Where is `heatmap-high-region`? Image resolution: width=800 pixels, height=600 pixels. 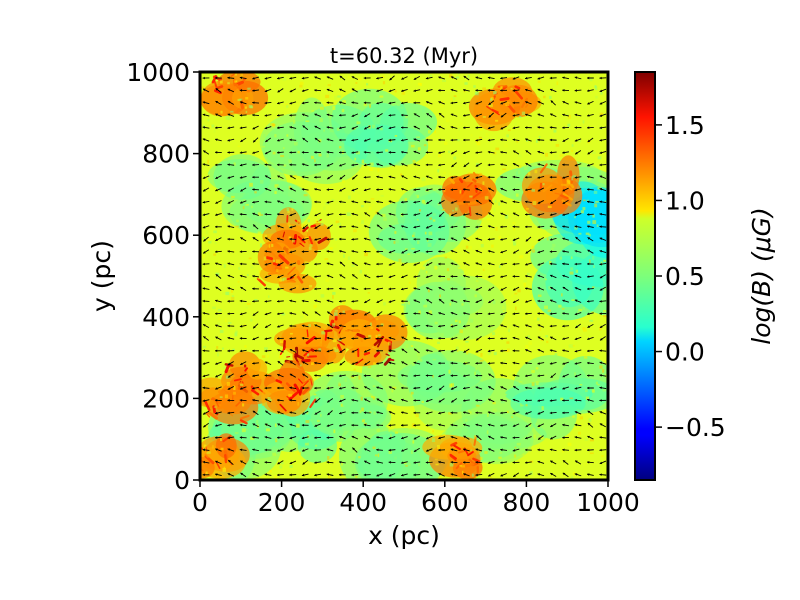 heatmap-high-region is located at coordinates (452, 457).